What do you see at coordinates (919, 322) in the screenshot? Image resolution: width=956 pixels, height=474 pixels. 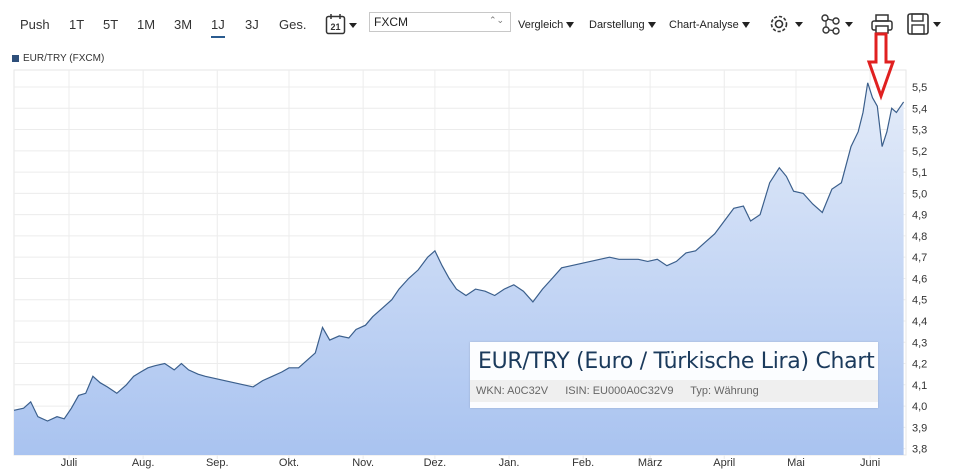 I see `y-tick-label: 4,4` at bounding box center [919, 322].